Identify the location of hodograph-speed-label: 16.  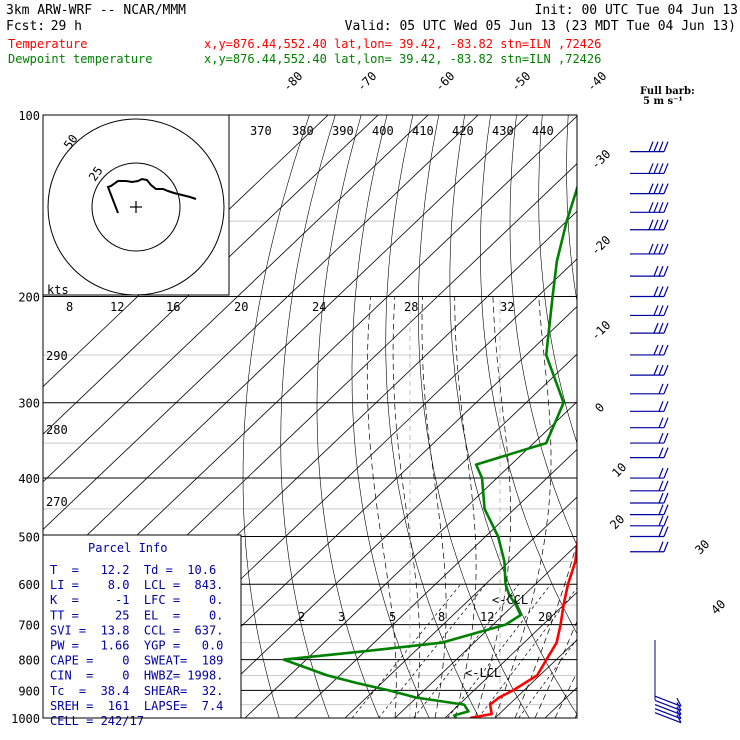
(173, 307).